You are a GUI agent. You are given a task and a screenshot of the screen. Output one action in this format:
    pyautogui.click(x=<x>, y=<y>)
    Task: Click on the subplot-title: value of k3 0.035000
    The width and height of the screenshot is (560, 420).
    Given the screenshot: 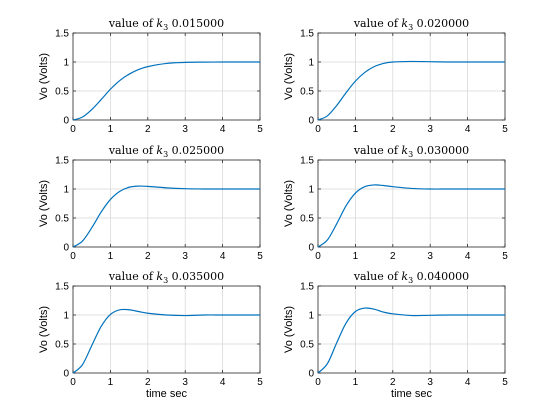 What is the action you would take?
    pyautogui.click(x=166, y=277)
    